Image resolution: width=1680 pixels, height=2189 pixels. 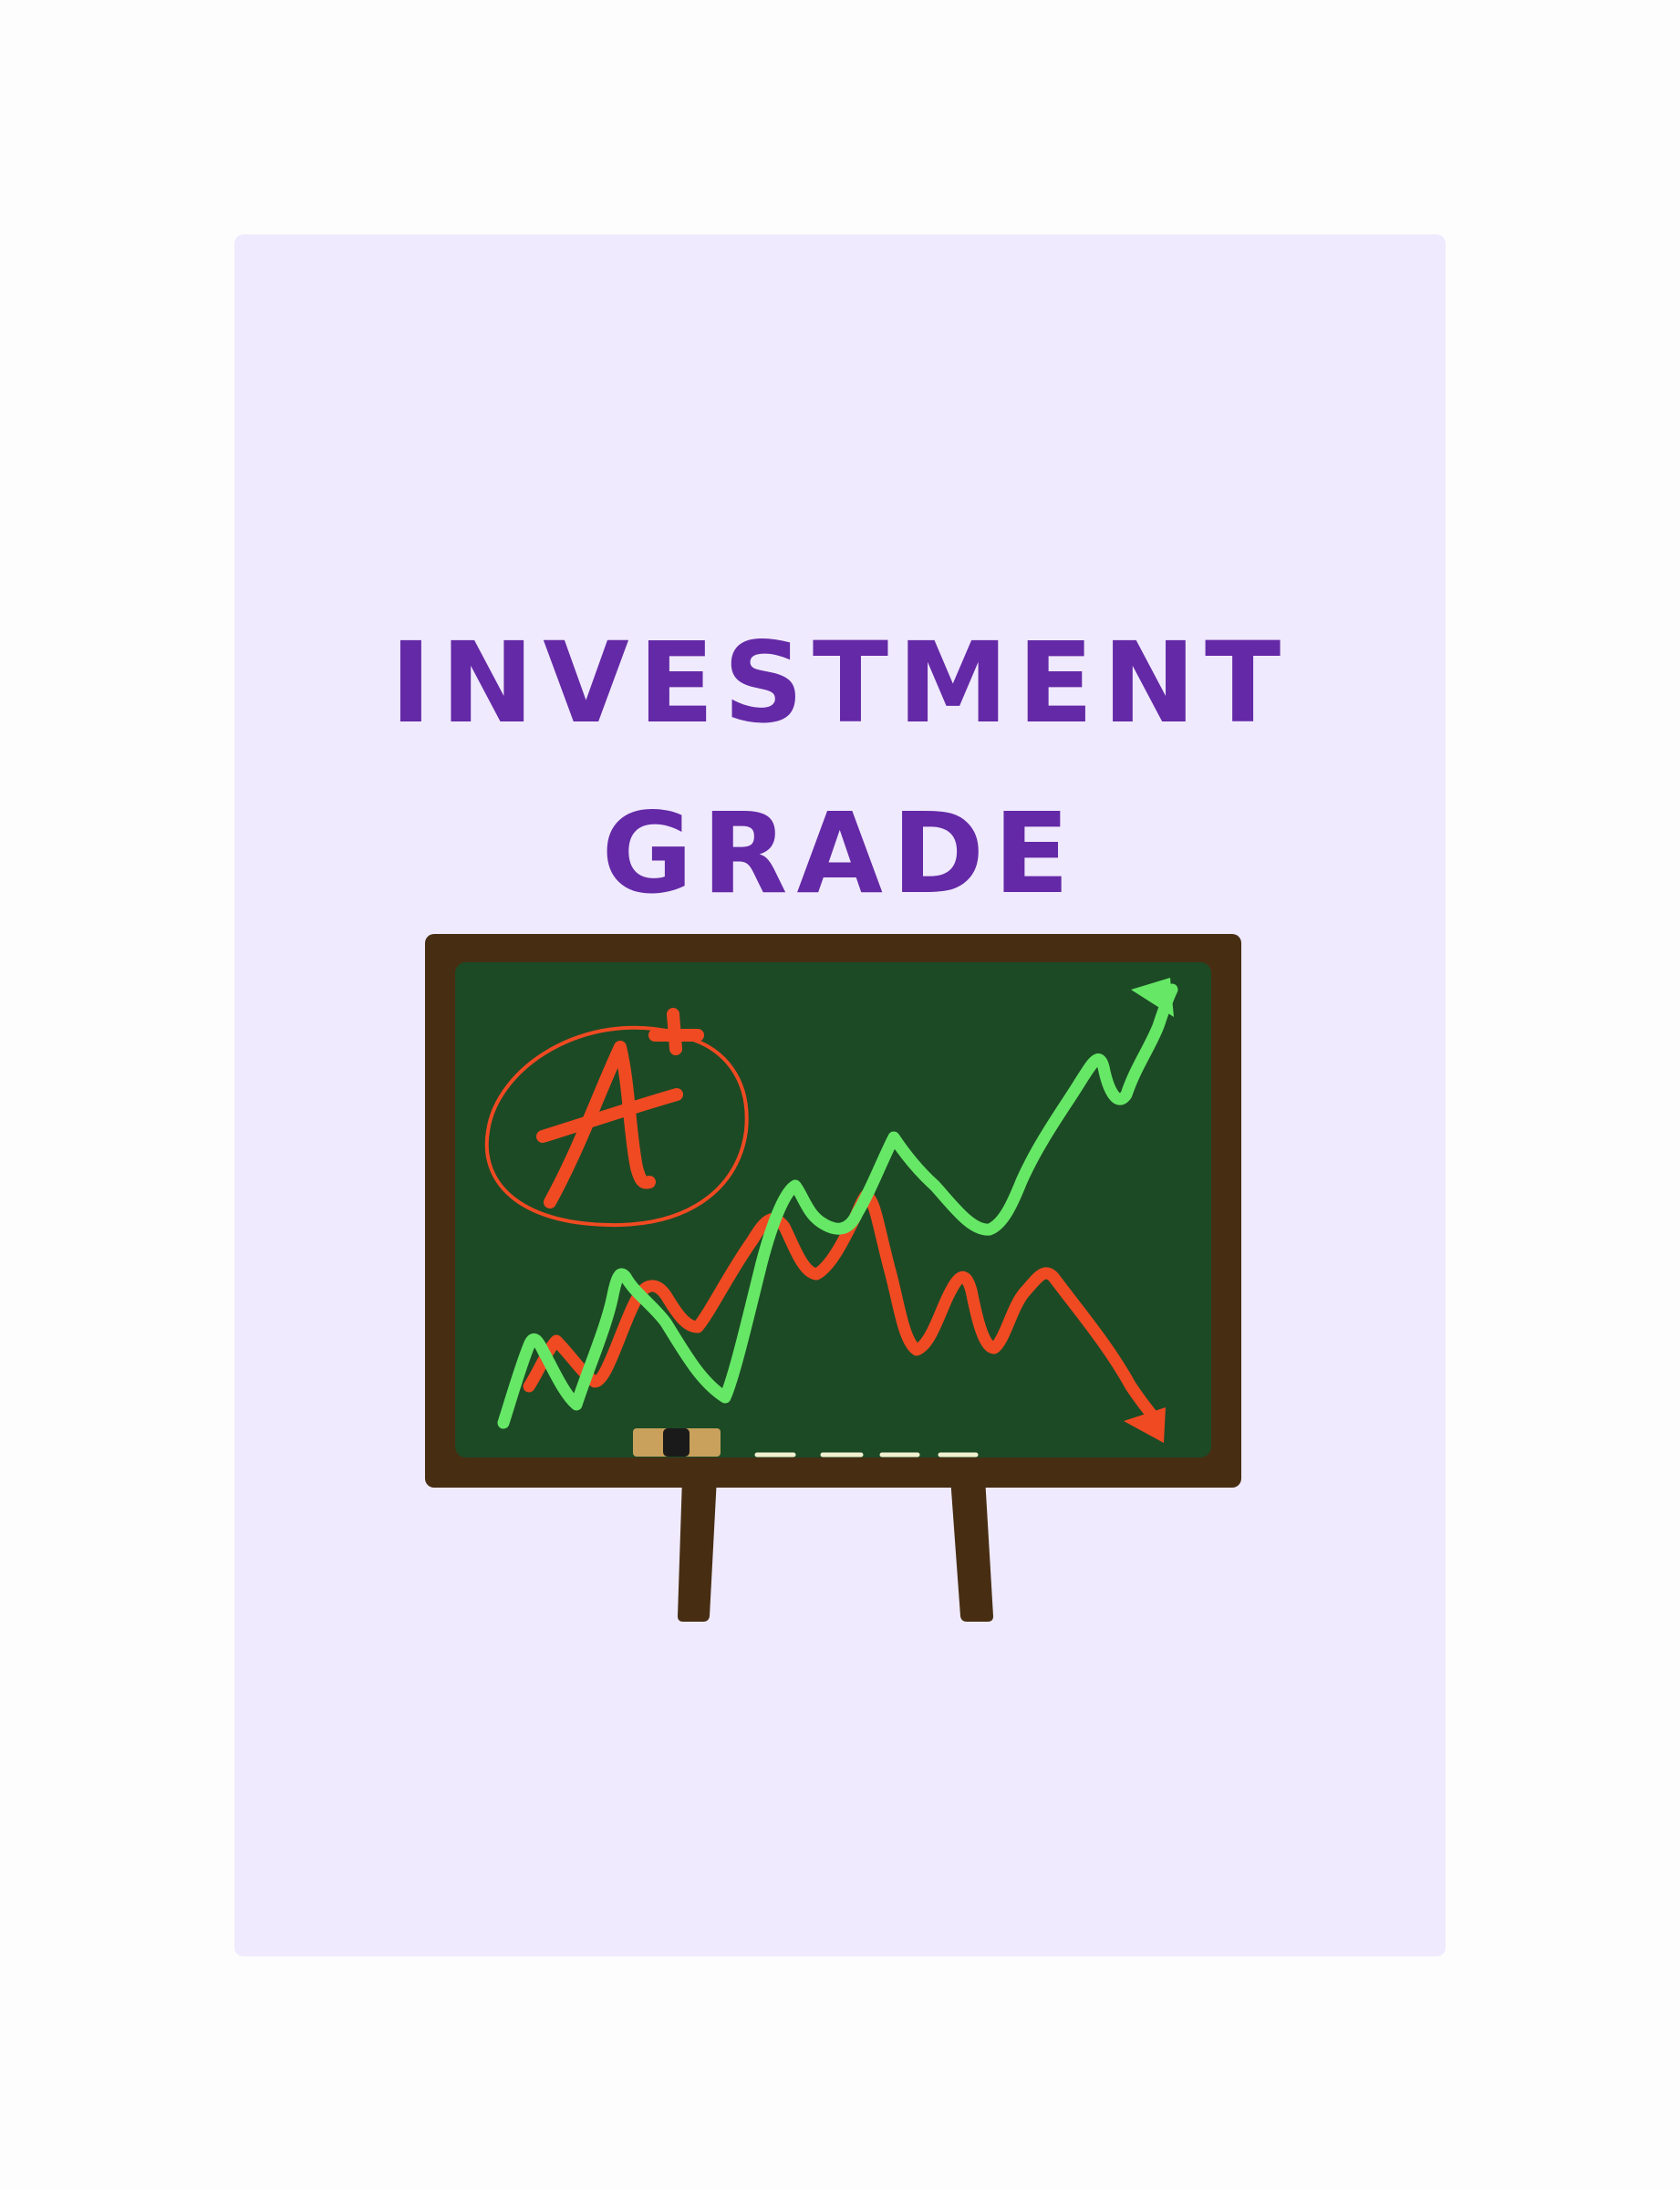 I want to click on rising-trend-line, so click(x=837, y=1206).